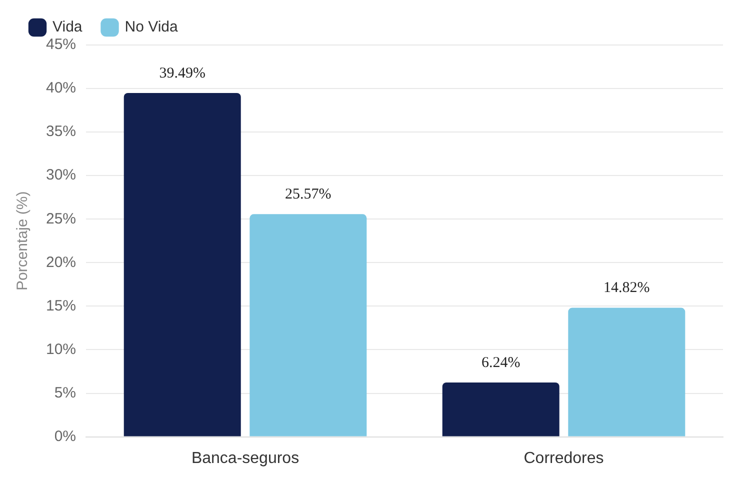 Image resolution: width=731 pixels, height=484 pixels. I want to click on data-label: 25.57%, so click(308, 194).